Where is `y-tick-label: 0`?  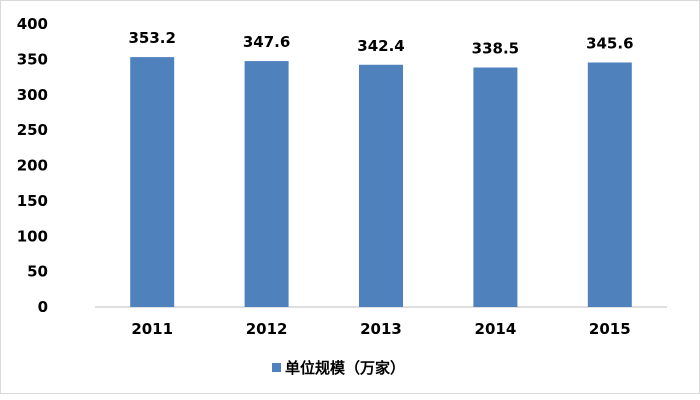
y-tick-label: 0 is located at coordinates (43, 307).